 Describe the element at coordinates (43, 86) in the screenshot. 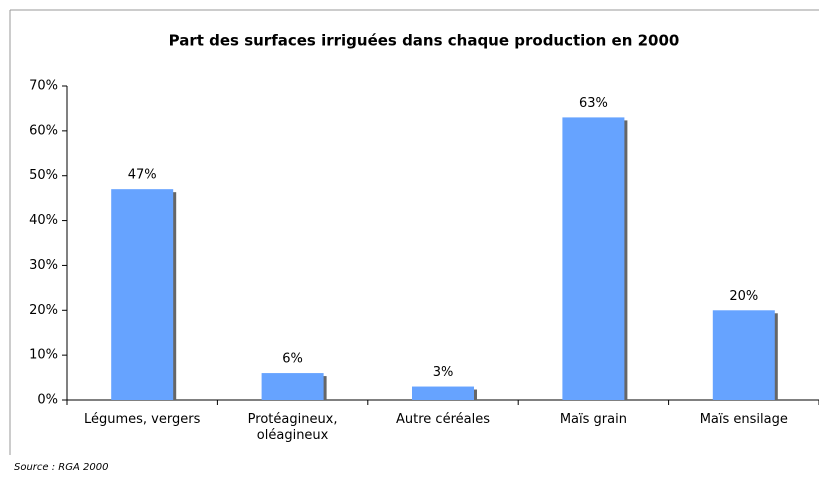

I see `y-tick-label: 70%` at that location.